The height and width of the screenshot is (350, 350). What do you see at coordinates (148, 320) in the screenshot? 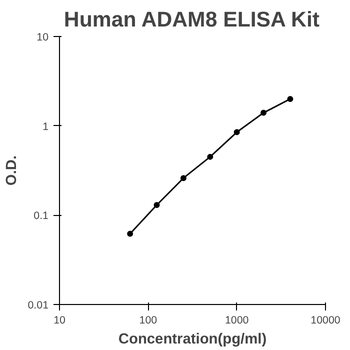
I see `x-tick-label: 100` at bounding box center [148, 320].